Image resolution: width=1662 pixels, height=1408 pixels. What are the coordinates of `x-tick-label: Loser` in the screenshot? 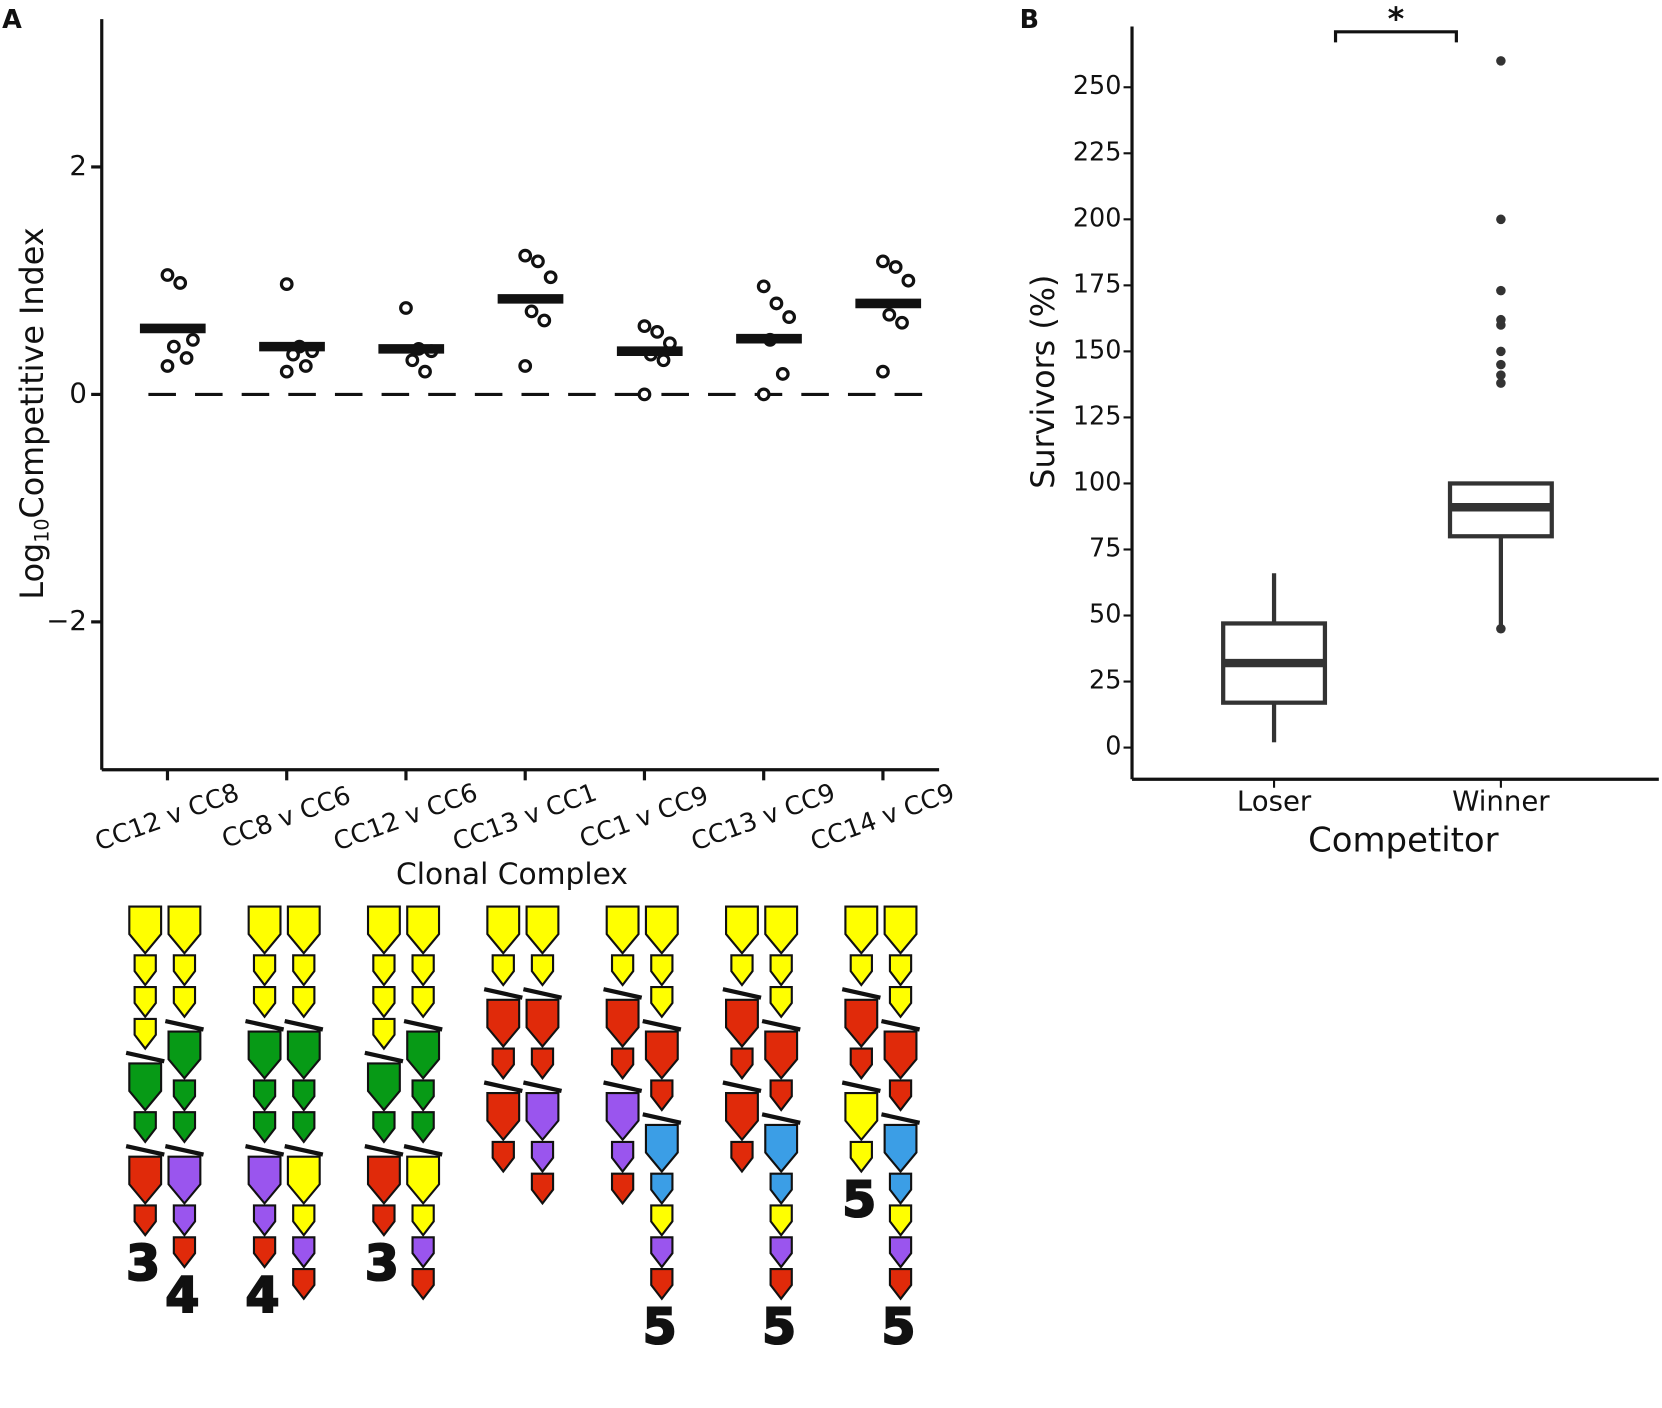 It's located at (1274, 802).